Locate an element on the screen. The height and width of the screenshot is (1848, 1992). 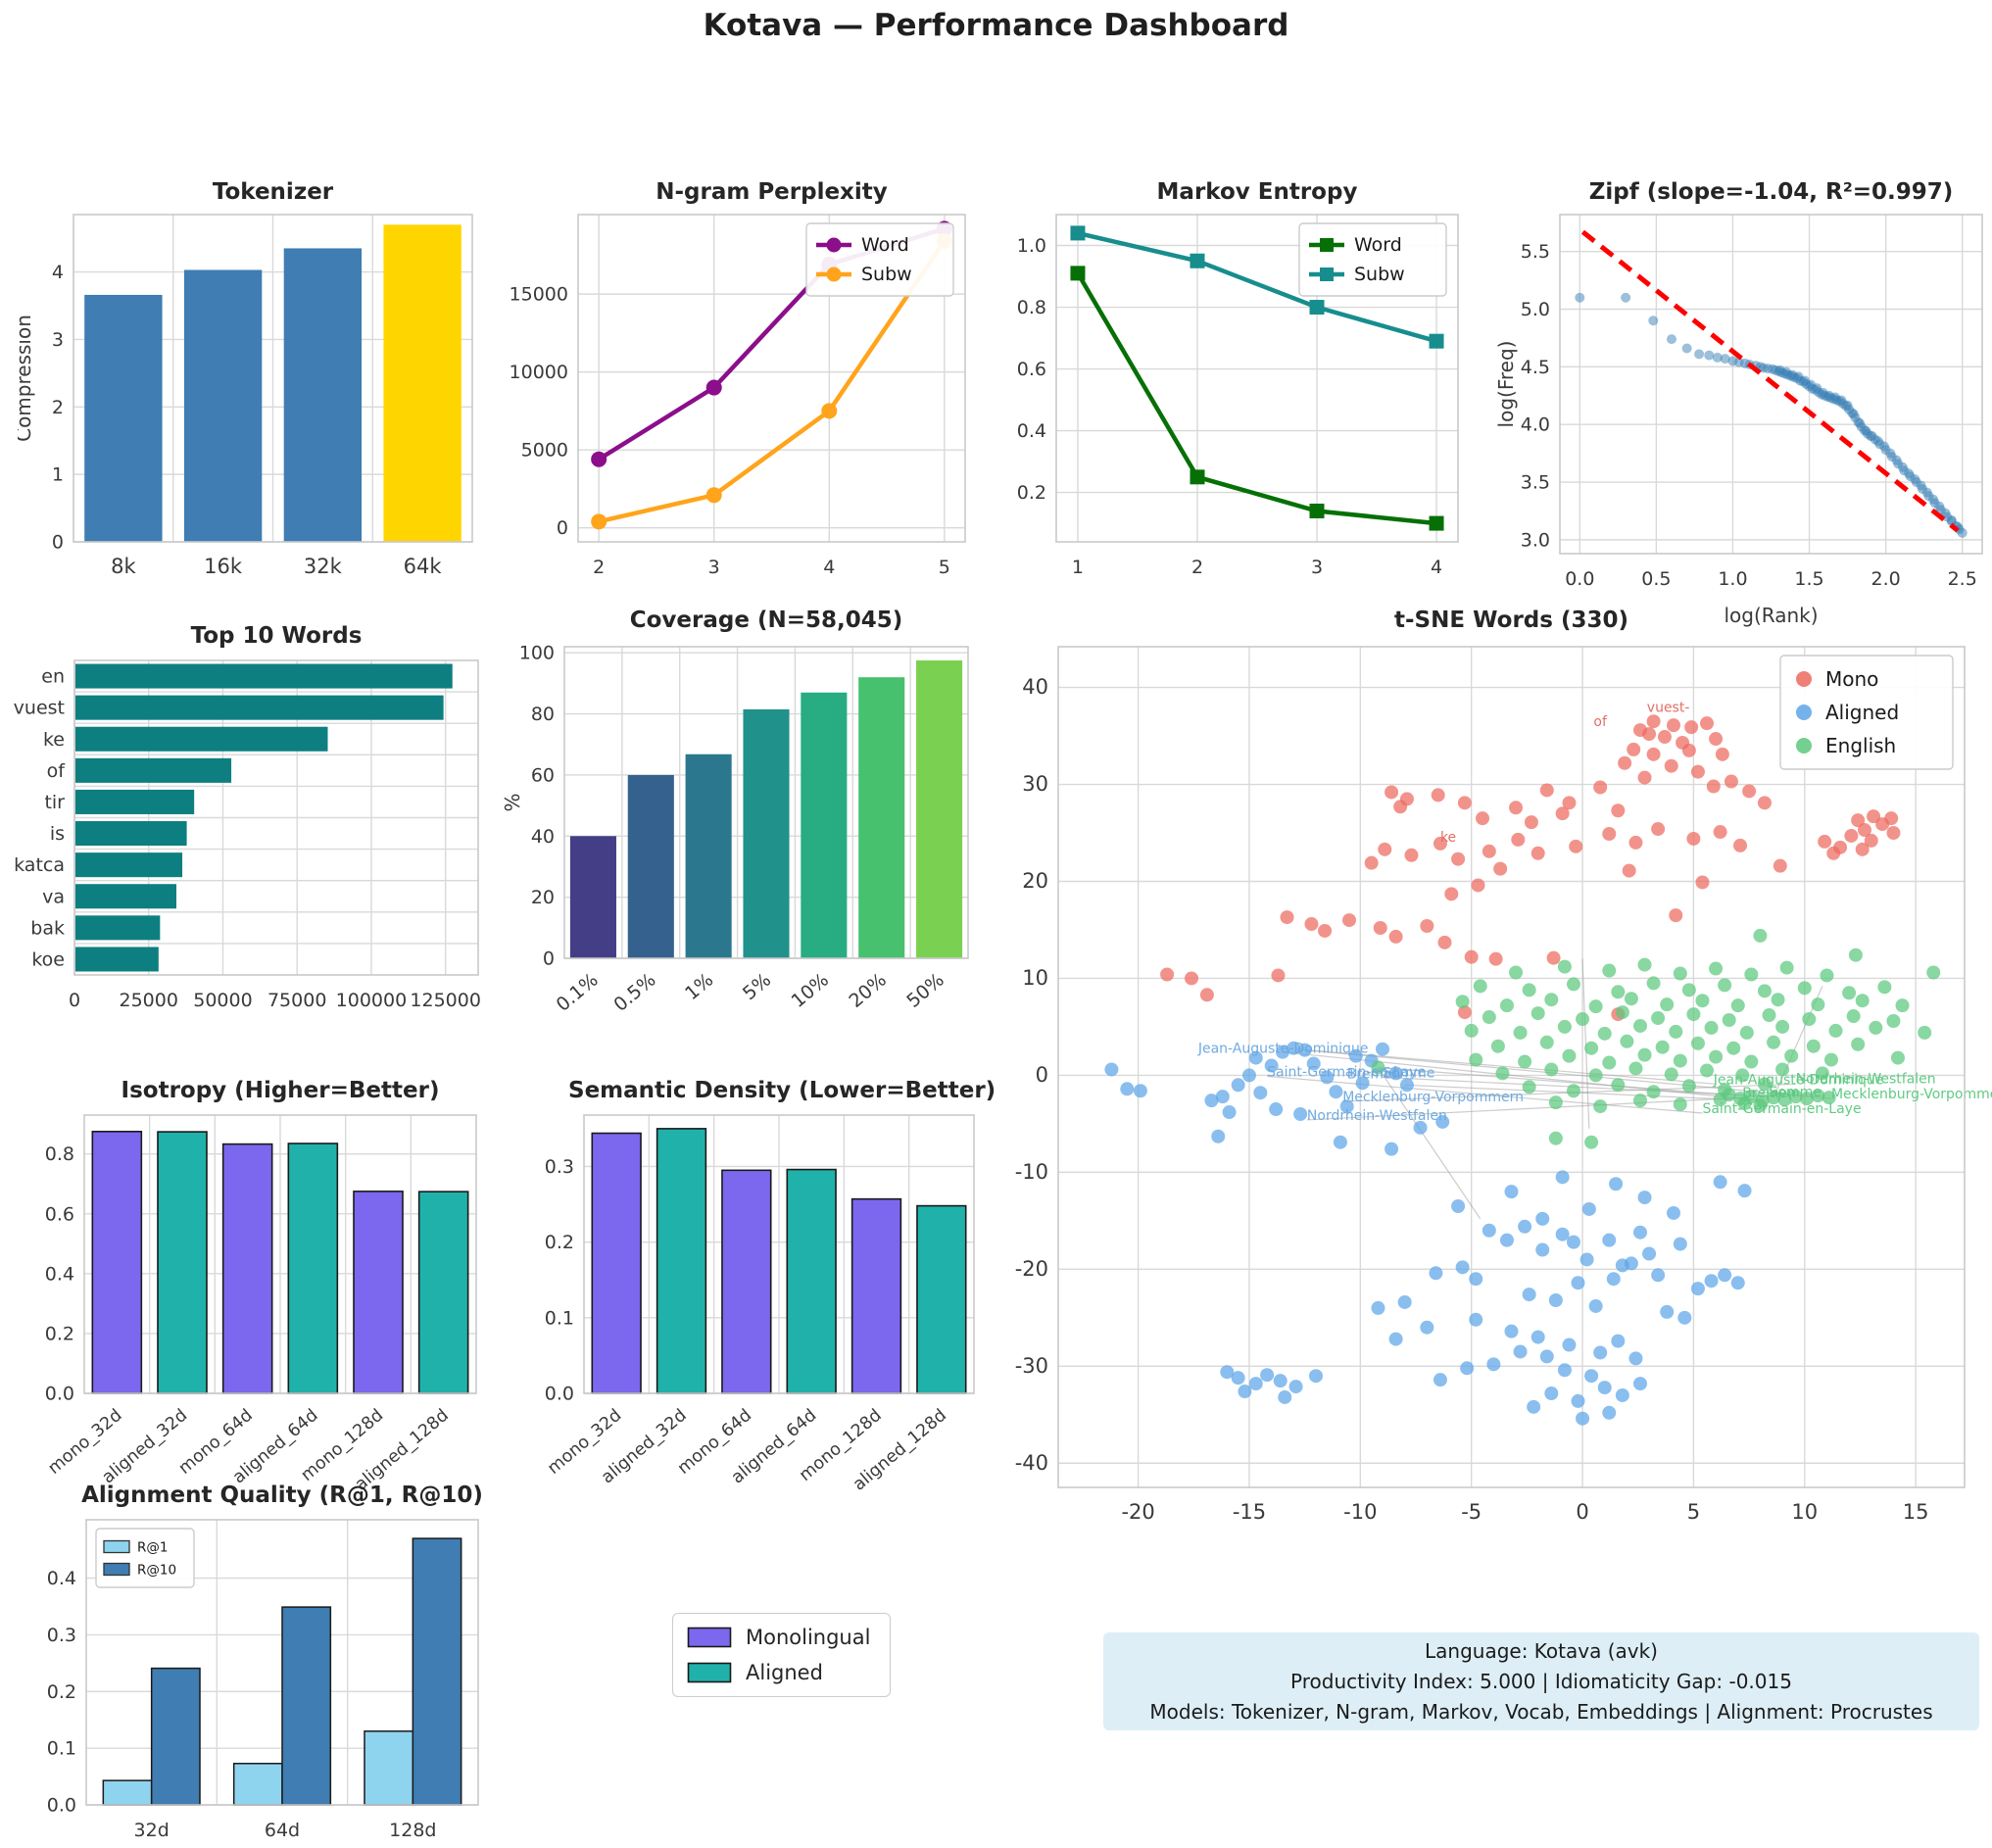
axis-tick-labels: 0.0 0.1 0.2 0.3 0.4 32d 64d 128d is located at coordinates (242, 1705).